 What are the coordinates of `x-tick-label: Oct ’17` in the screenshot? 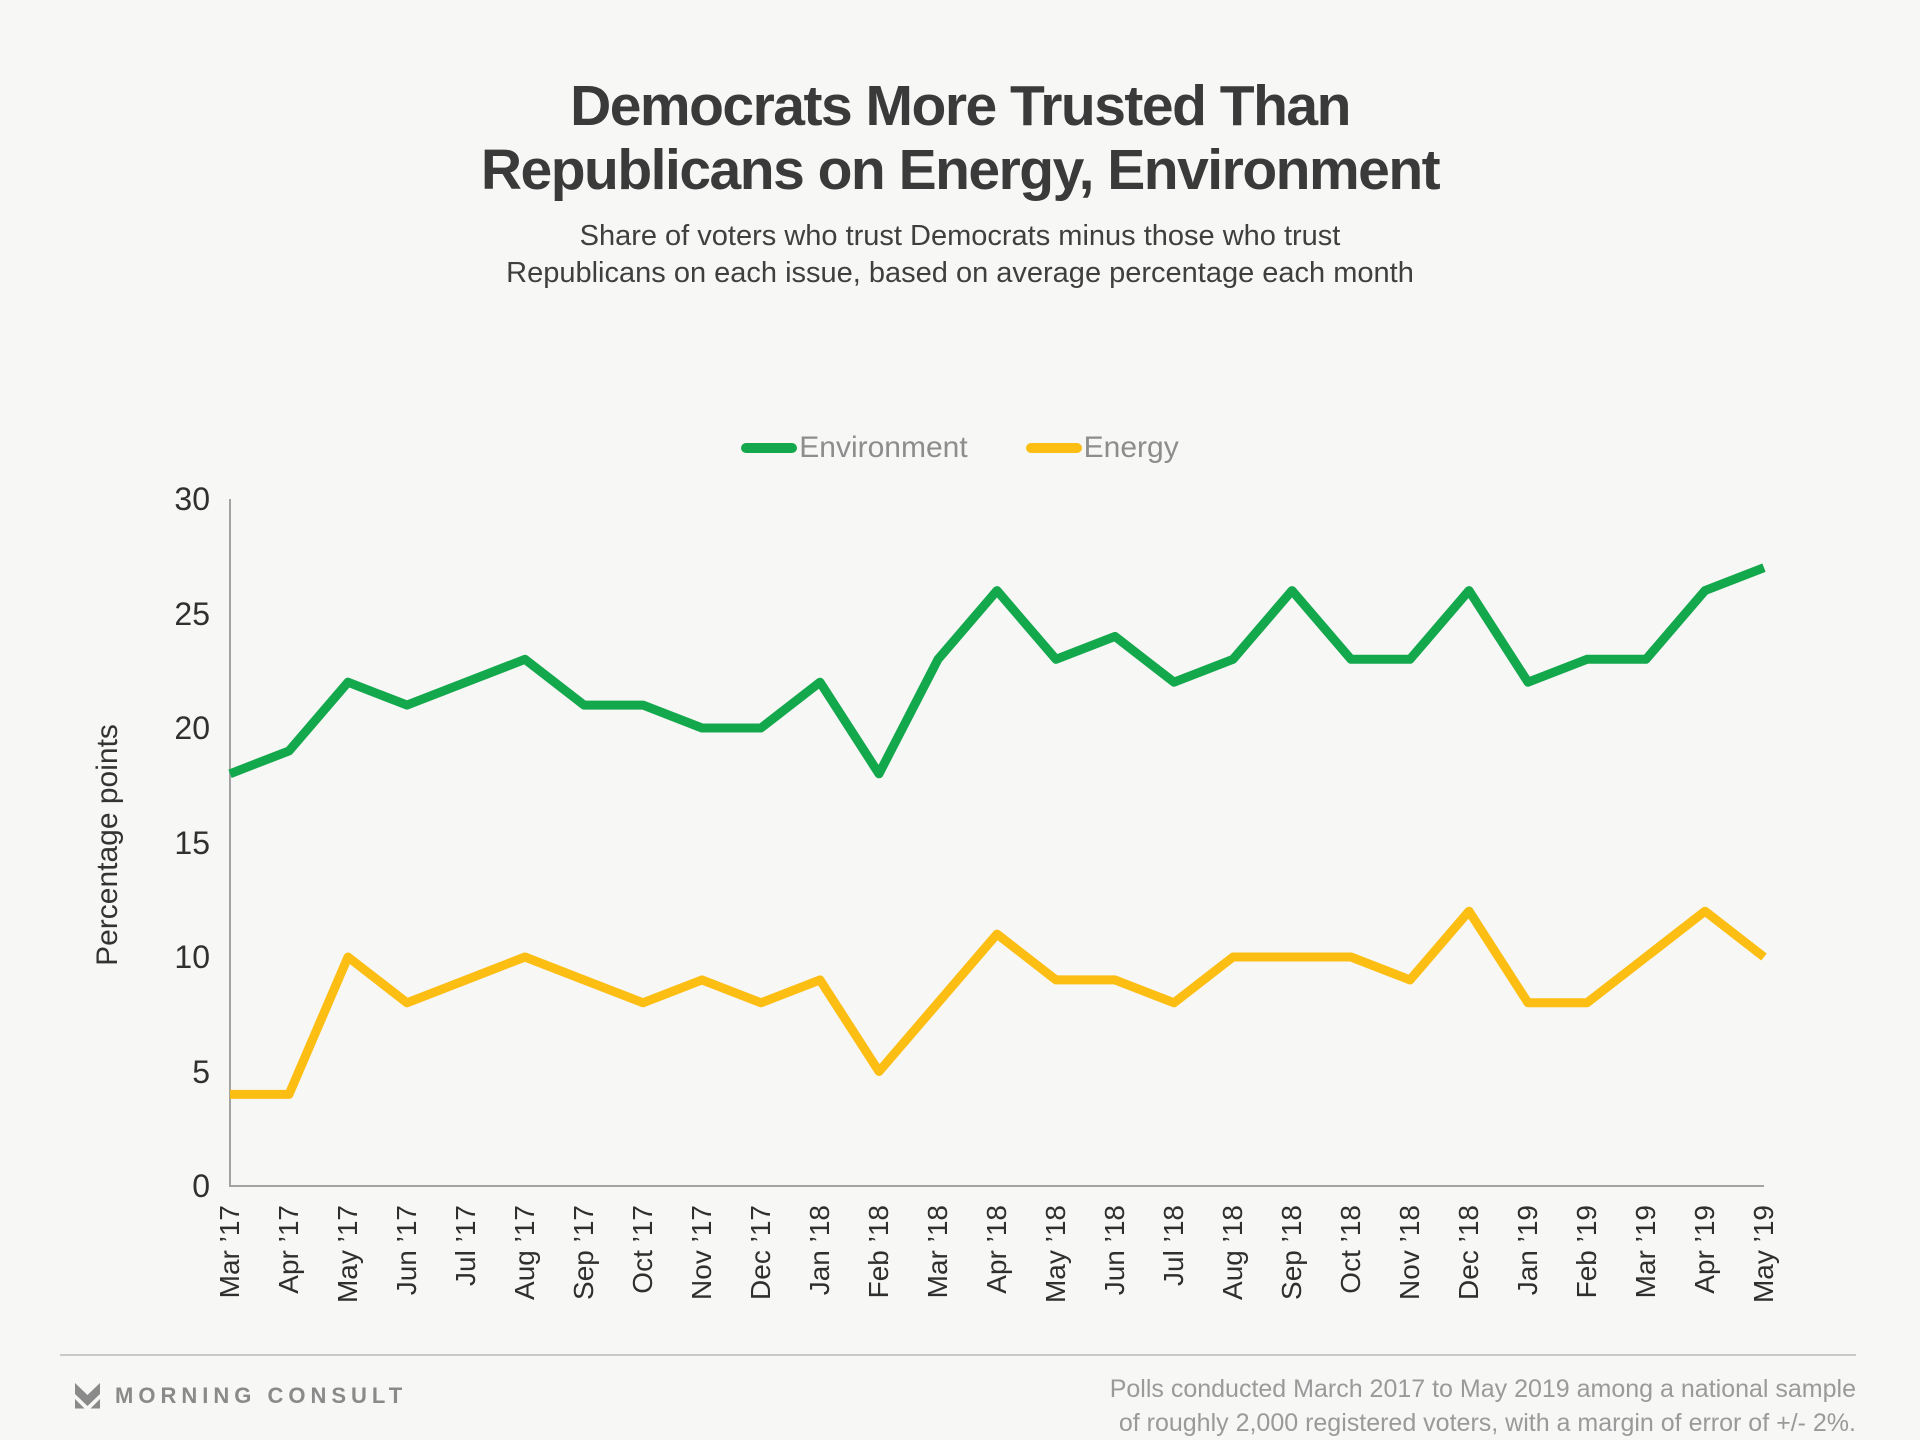 It's located at (642, 1249).